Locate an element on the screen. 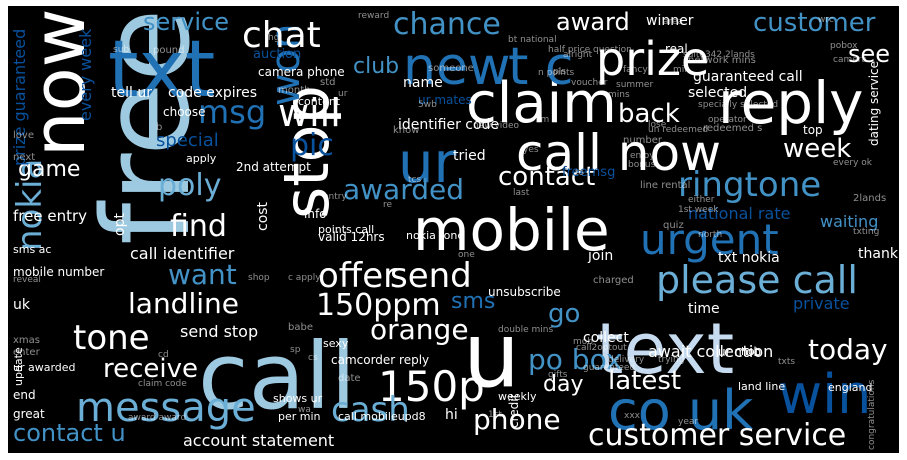 The height and width of the screenshot is (460, 907). word-guaranteed-call: guaranteed call is located at coordinates (748, 77).